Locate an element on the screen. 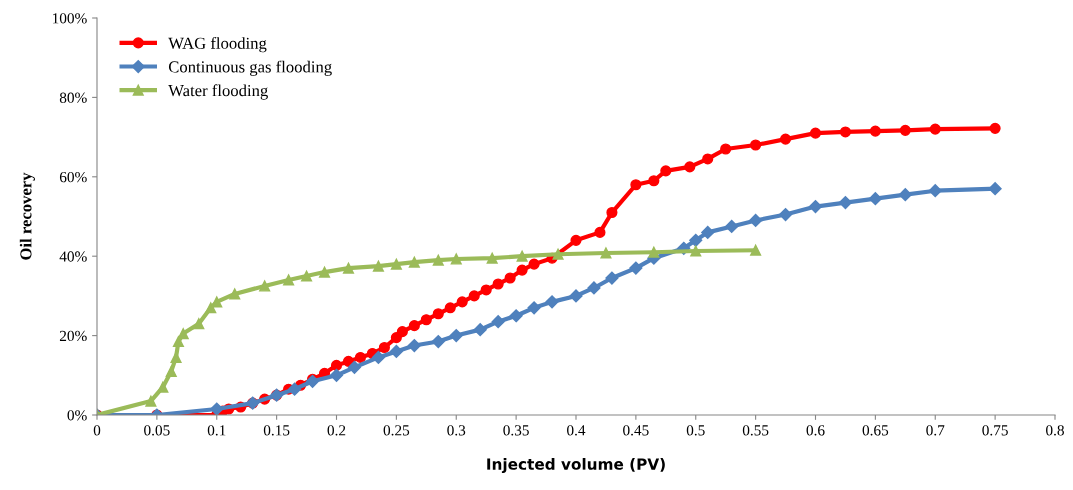  x-tick-label: 0.75 is located at coordinates (995, 430).